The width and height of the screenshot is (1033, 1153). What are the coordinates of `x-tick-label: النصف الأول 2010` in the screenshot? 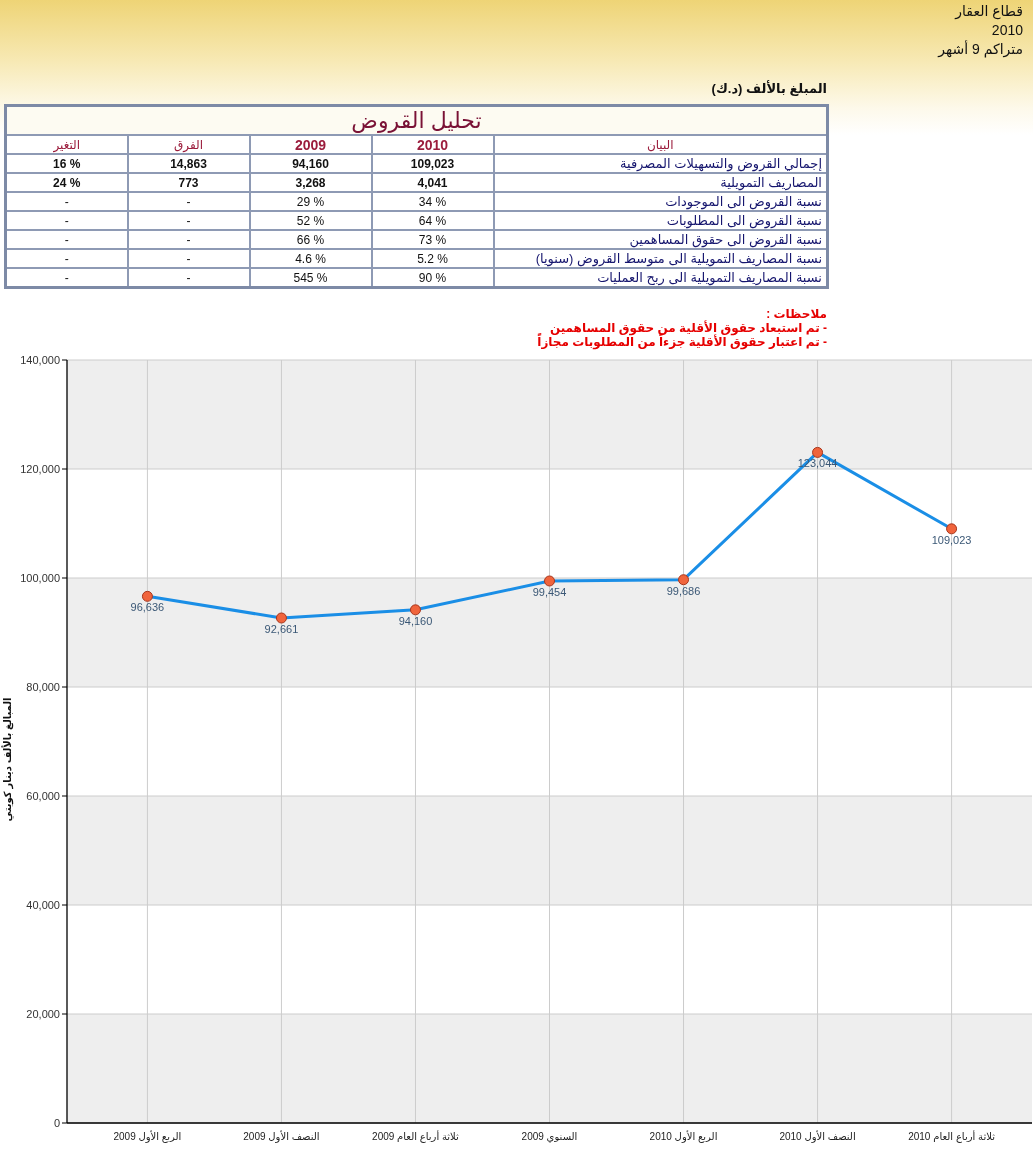 It's located at (817, 1136).